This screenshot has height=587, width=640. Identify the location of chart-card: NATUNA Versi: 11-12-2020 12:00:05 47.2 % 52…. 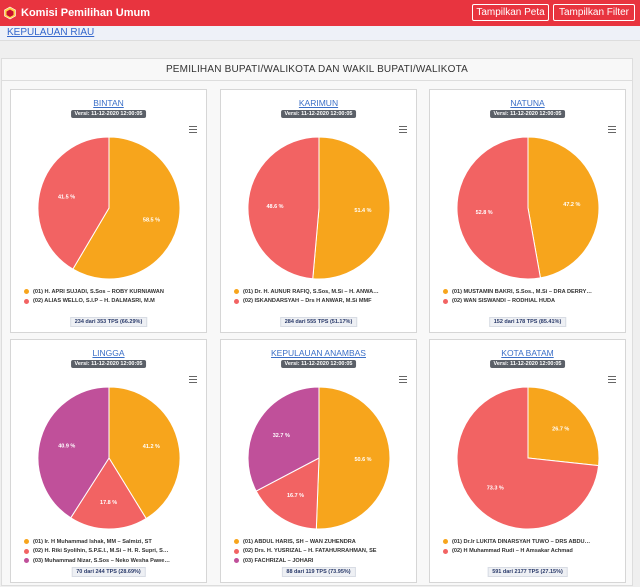
(527, 211).